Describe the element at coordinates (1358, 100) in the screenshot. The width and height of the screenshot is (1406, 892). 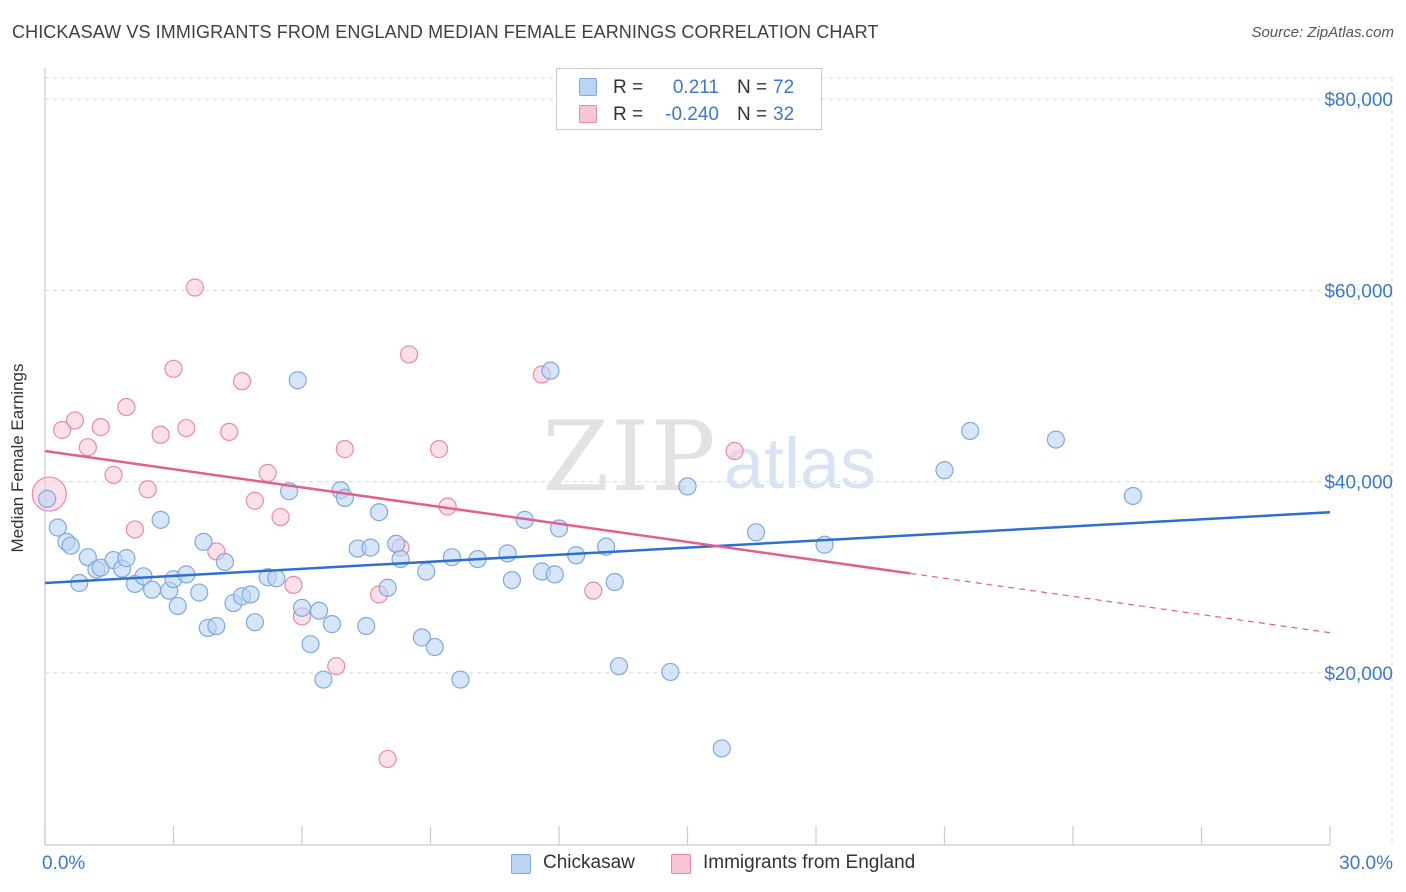
I see `y-tick-label: $80,000` at that location.